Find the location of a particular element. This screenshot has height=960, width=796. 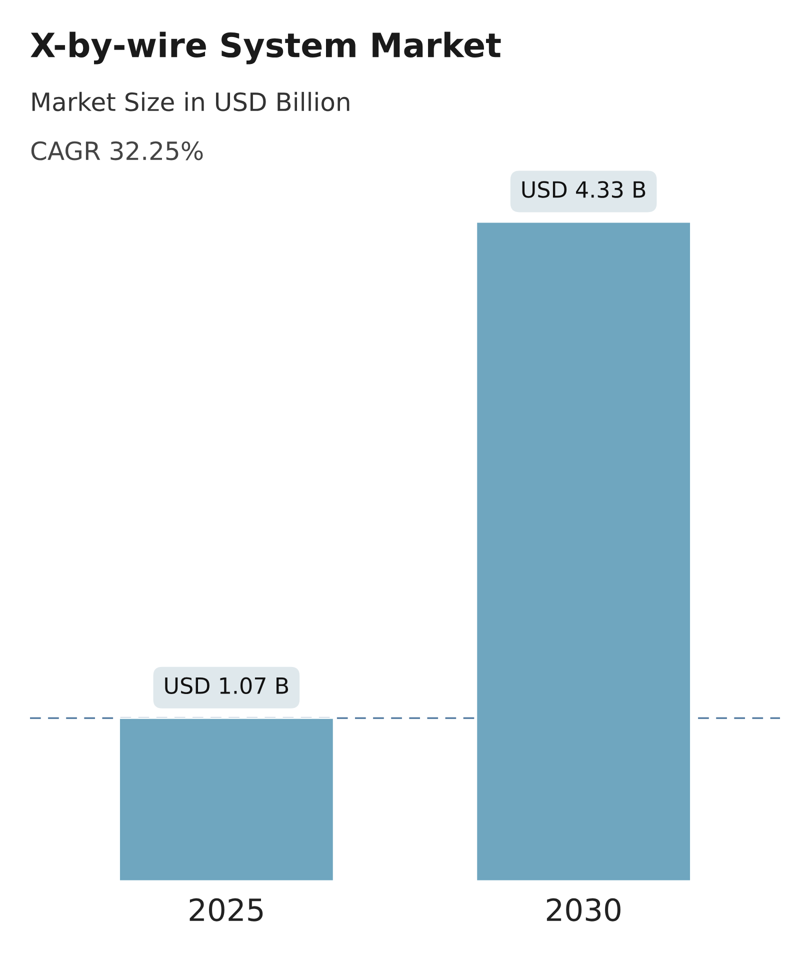

data-label: USD 4.33 B is located at coordinates (584, 189).